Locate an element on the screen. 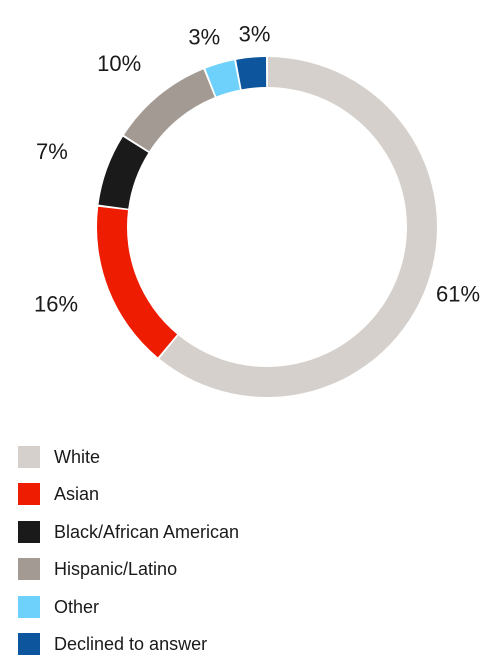 This screenshot has height=663, width=488. legend-swatch-asian is located at coordinates (29, 494).